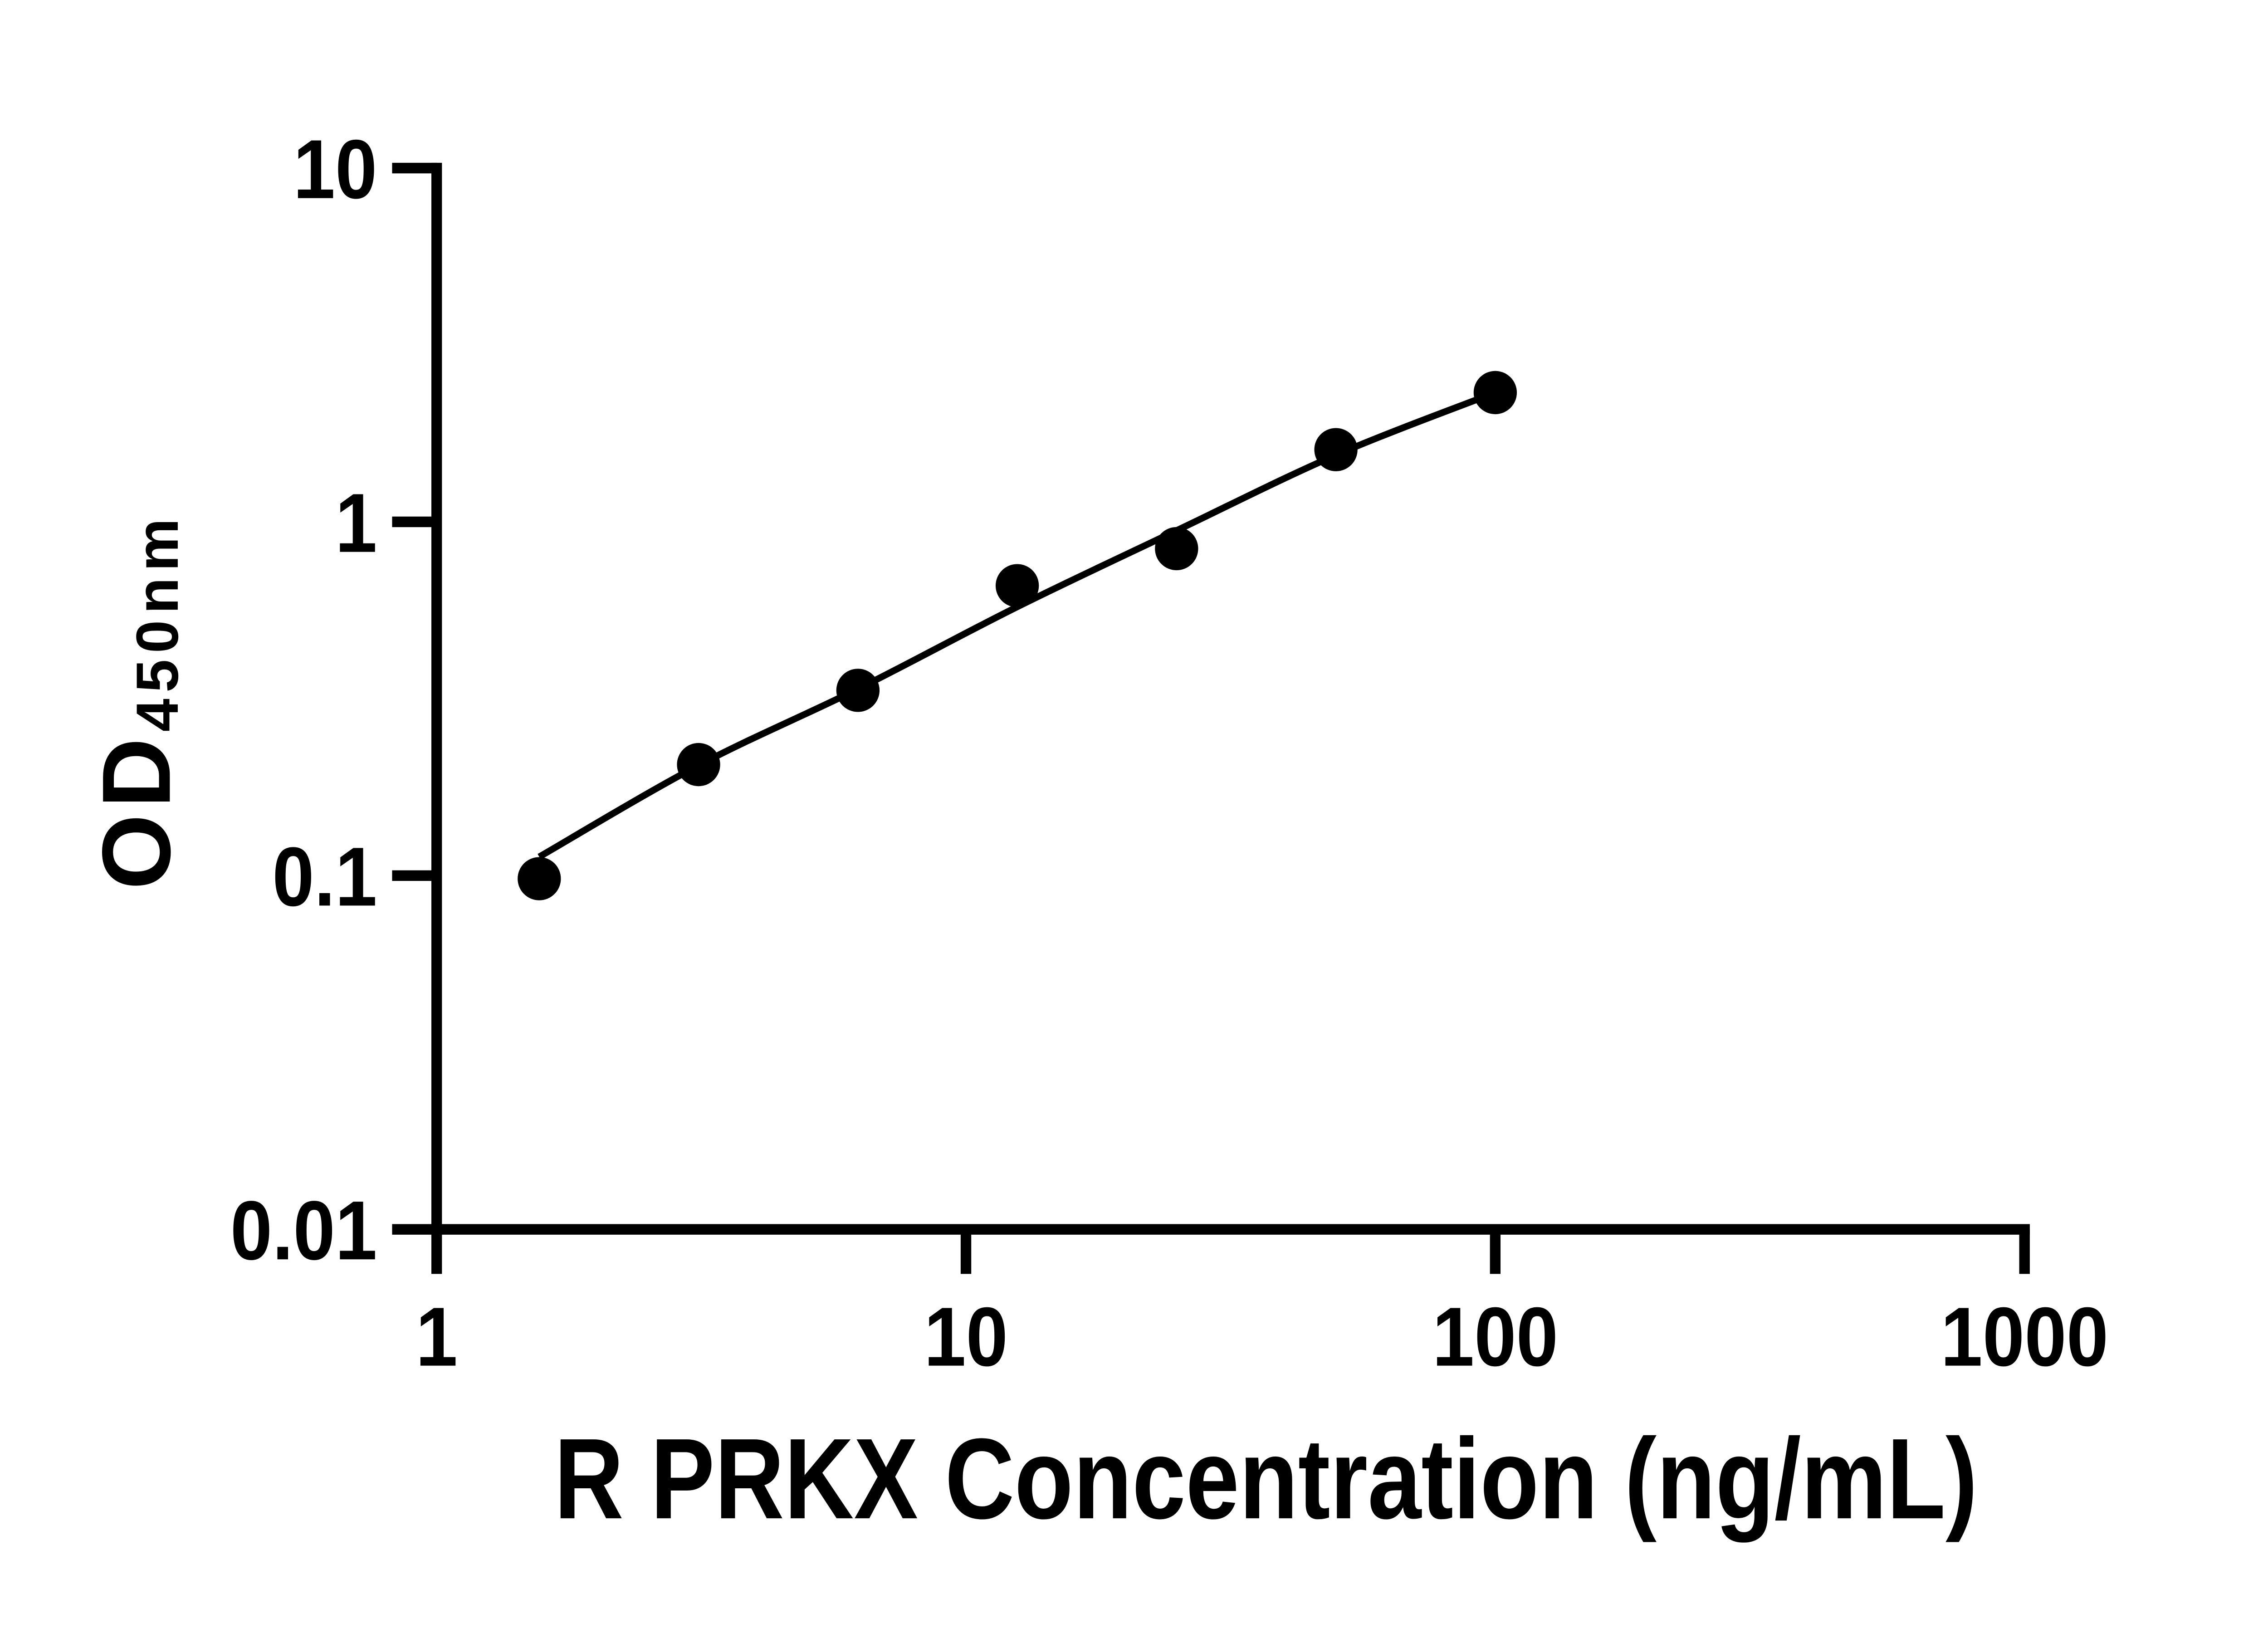  I want to click on y-tick-label-1: 1, so click(356, 523).